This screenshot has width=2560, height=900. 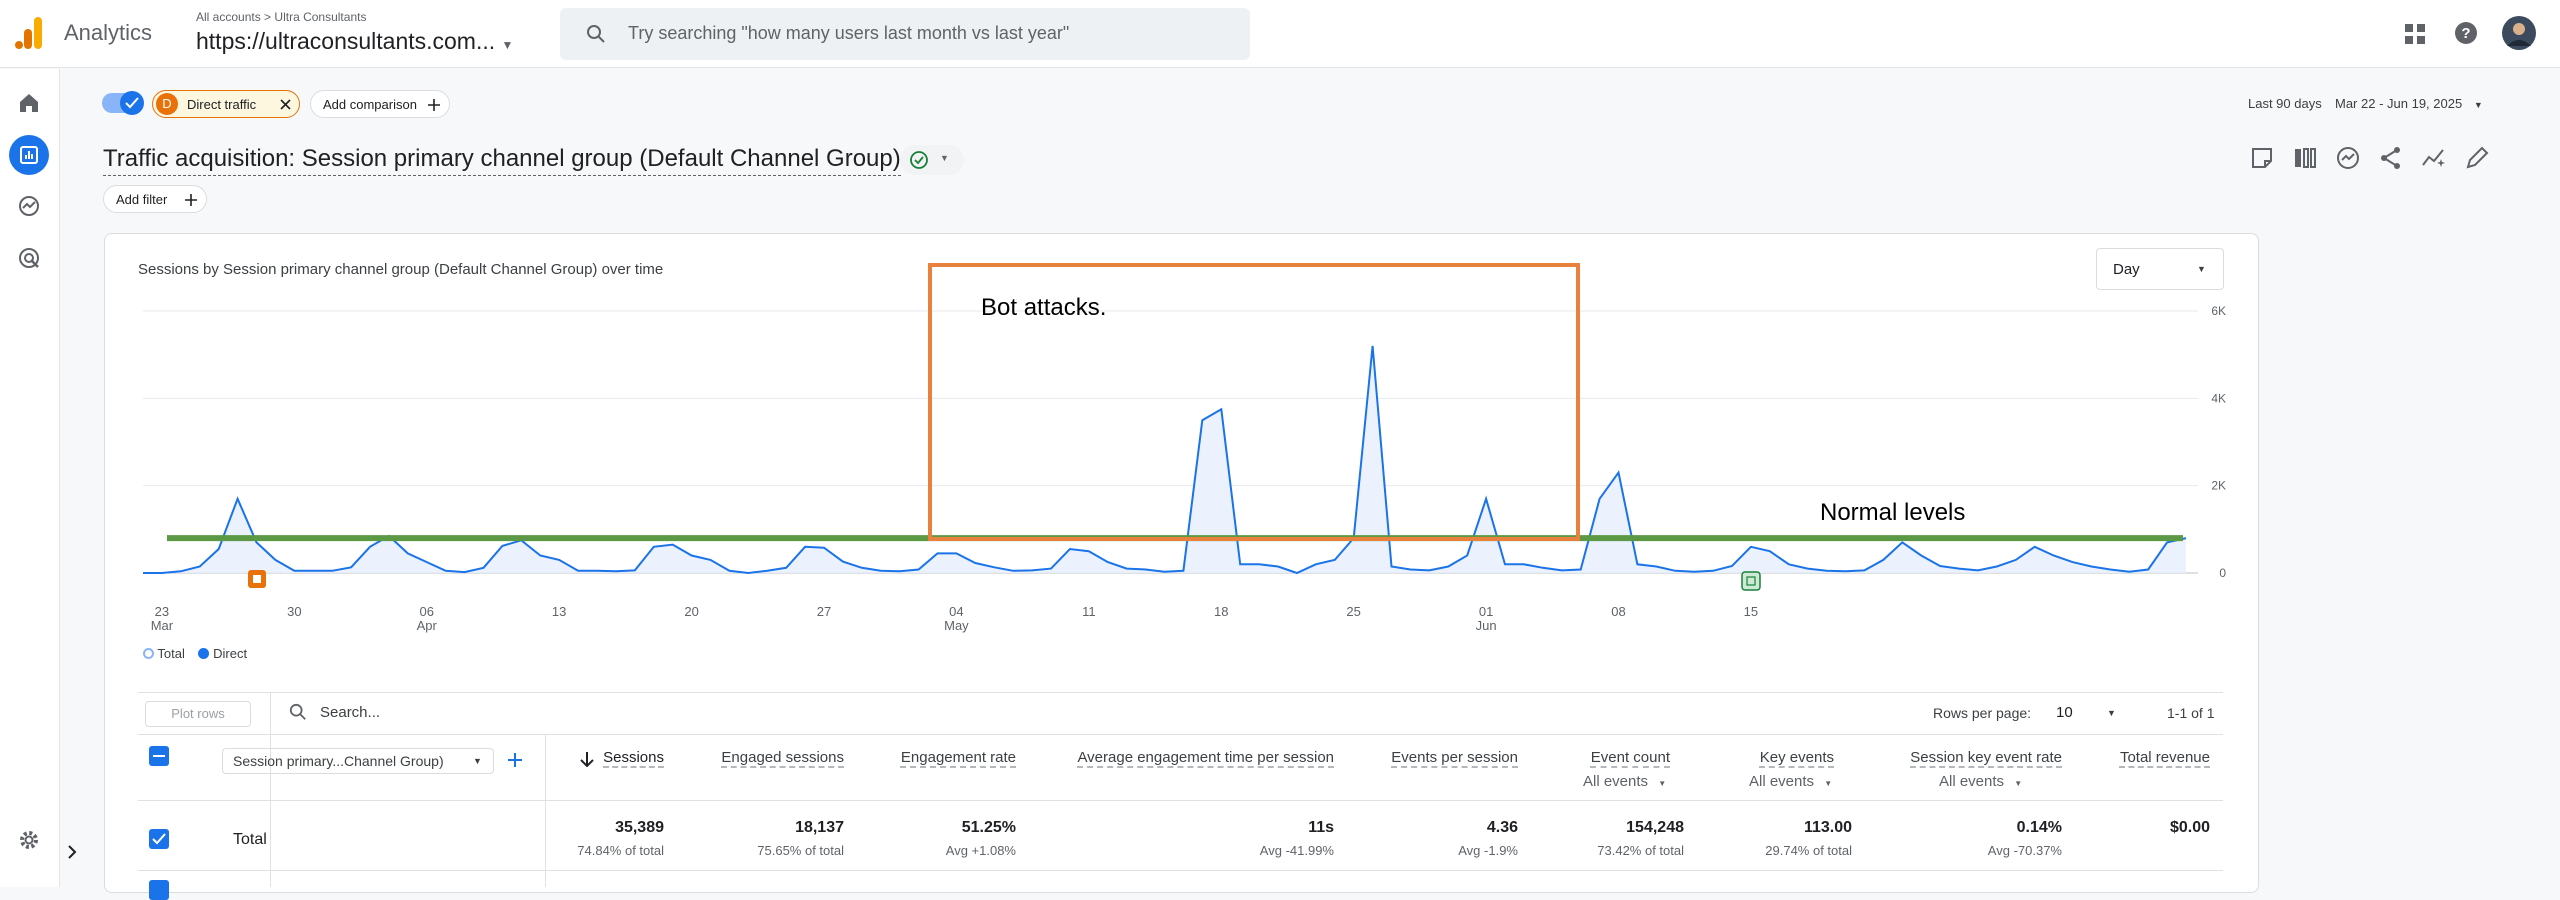 I want to click on event-count-filter-label: All events, so click(x=1616, y=781).